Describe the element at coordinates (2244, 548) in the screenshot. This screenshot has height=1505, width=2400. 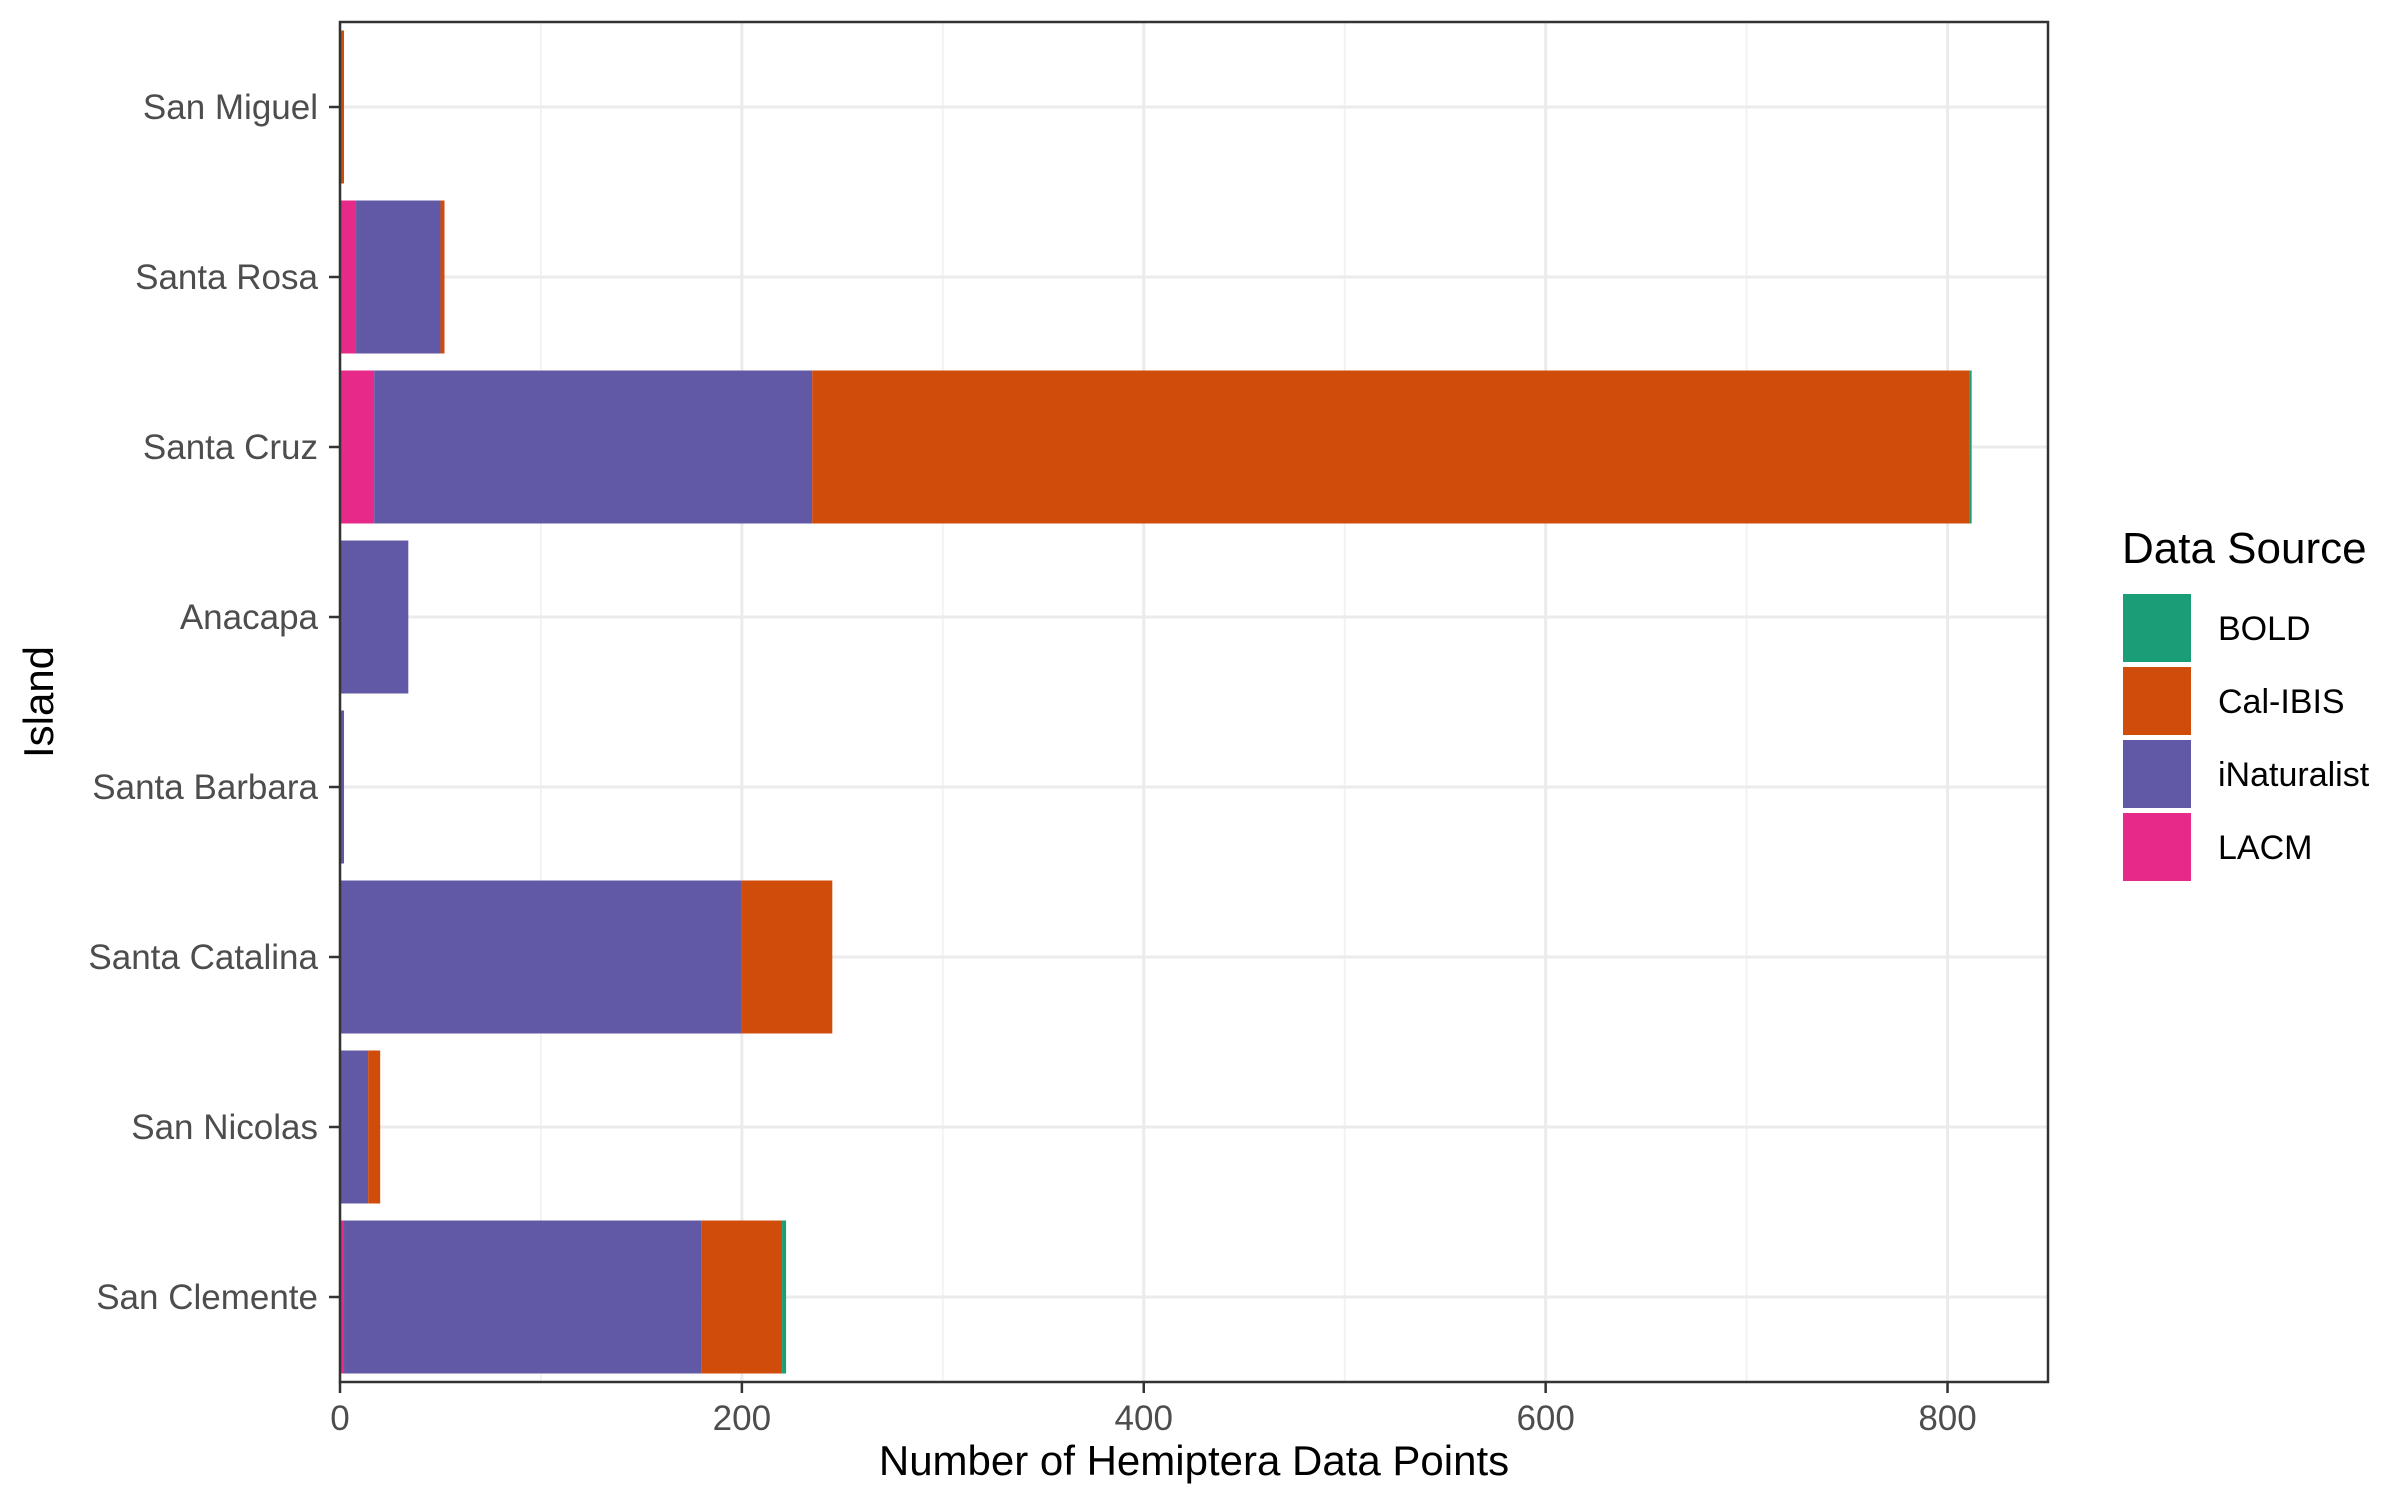
I see `legend-title: Data Source` at that location.